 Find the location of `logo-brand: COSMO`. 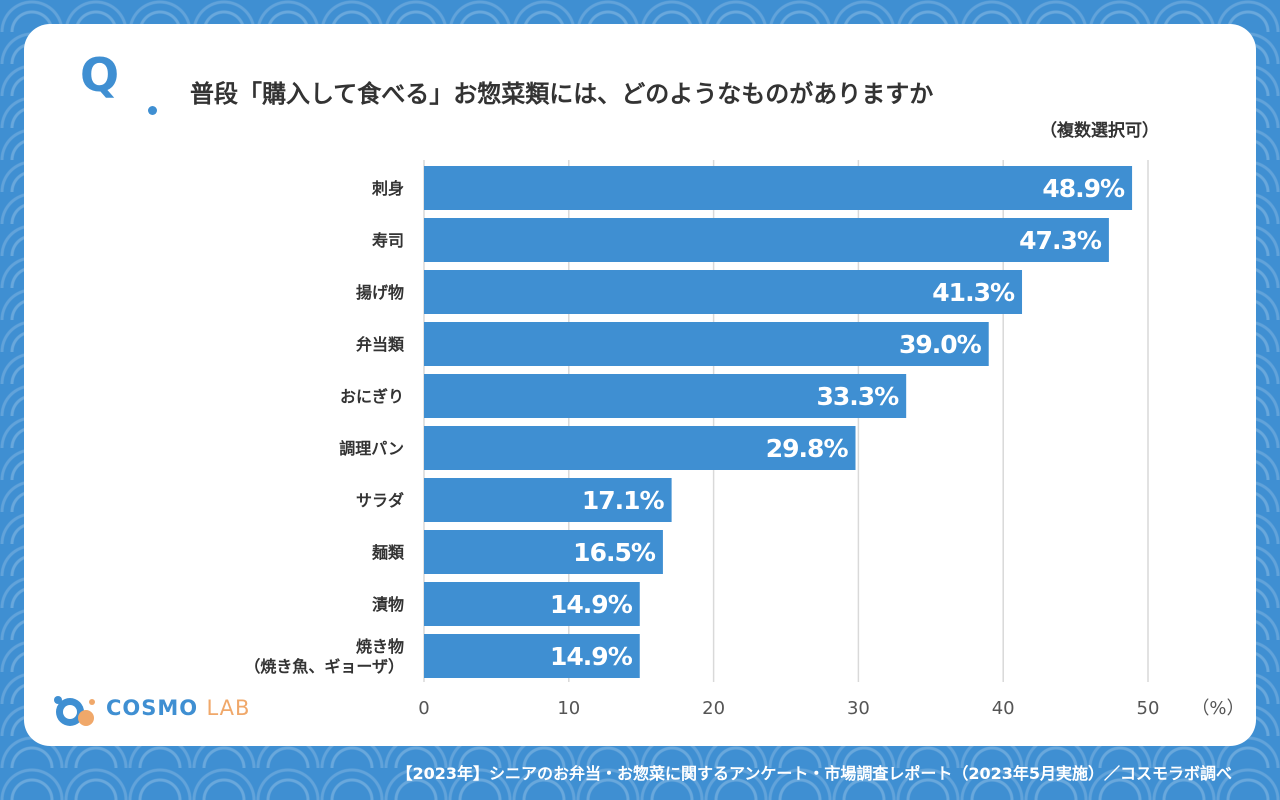

logo-brand: COSMO is located at coordinates (152, 708).